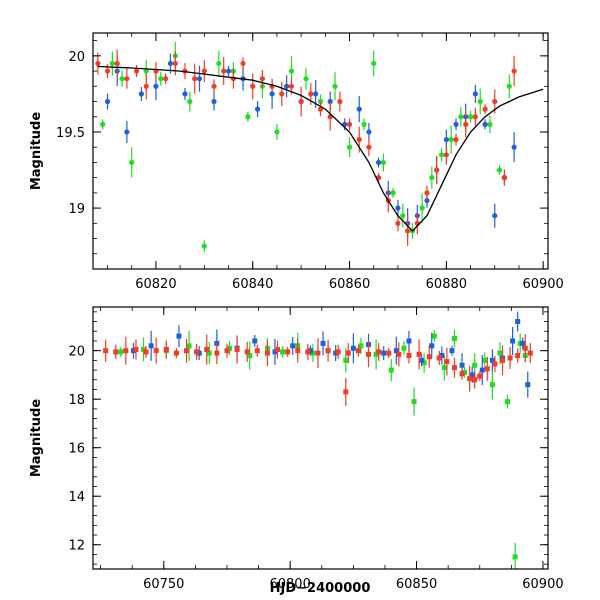 This screenshot has width=600, height=600. Describe the element at coordinates (320, 588) in the screenshot. I see `bottom-x-axis-label: HJD−2400000` at that location.